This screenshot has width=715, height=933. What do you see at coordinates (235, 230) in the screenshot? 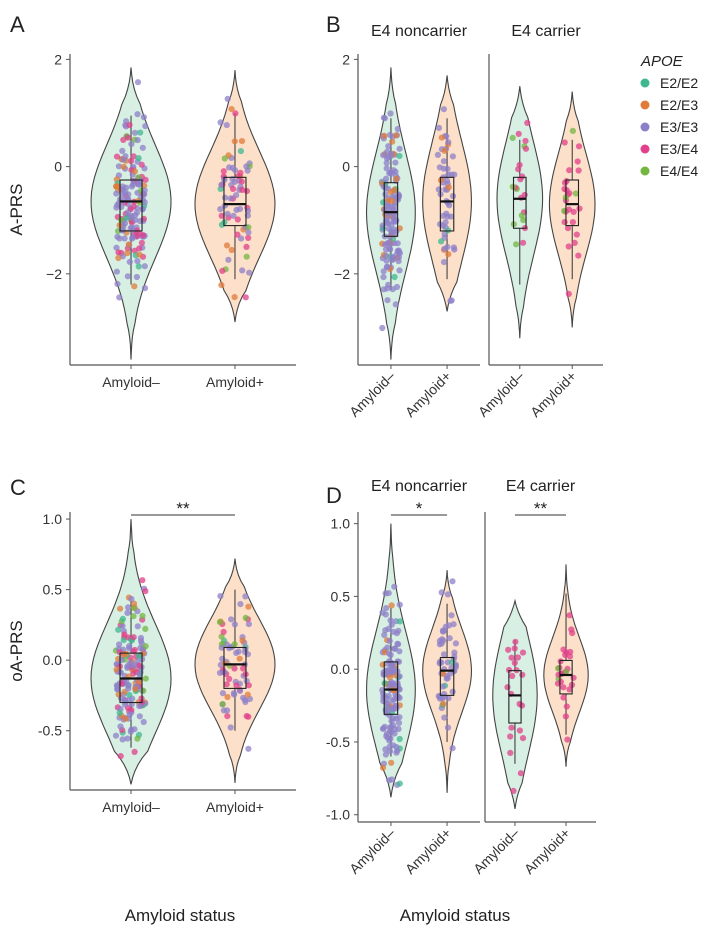
I see `group-amyloid-pos: Amyloid+` at bounding box center [235, 230].